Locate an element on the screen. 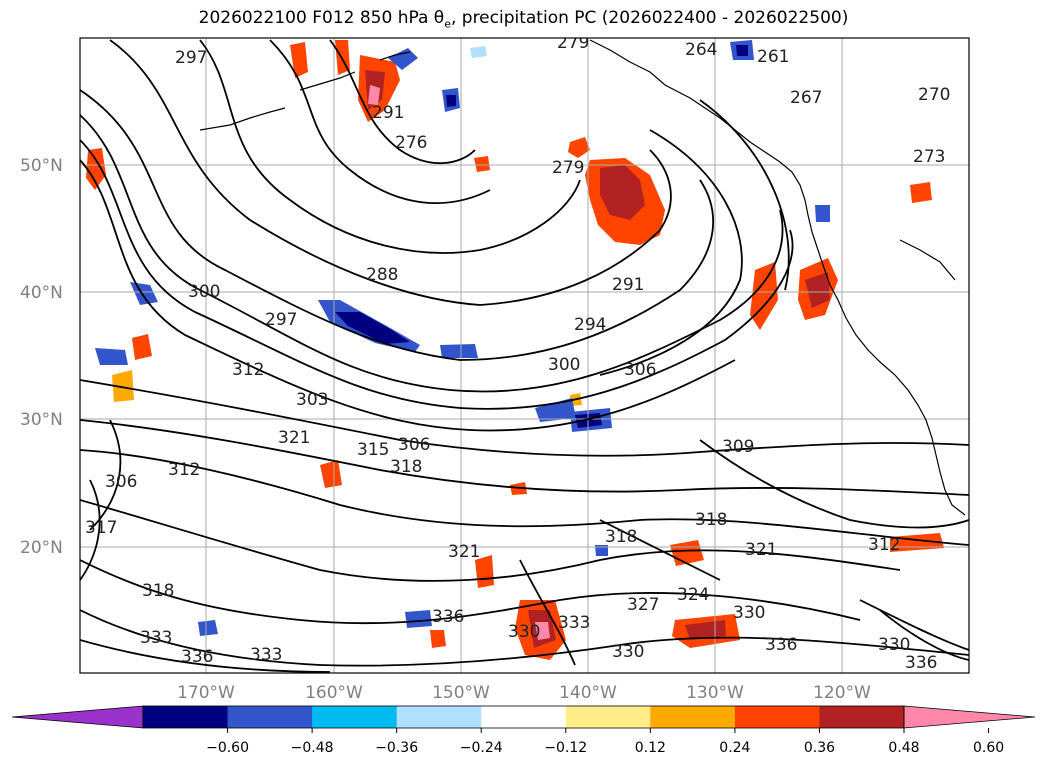 This screenshot has width=1047, height=767. lat-label: 40°N is located at coordinates (41, 293).